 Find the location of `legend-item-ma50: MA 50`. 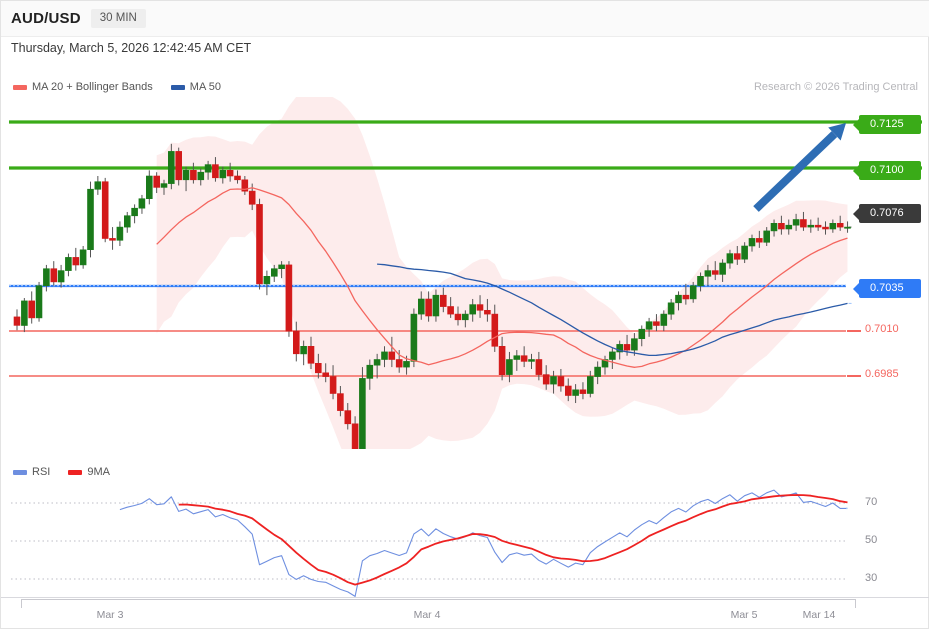

legend-item-ma50: MA 50 is located at coordinates (195, 87).